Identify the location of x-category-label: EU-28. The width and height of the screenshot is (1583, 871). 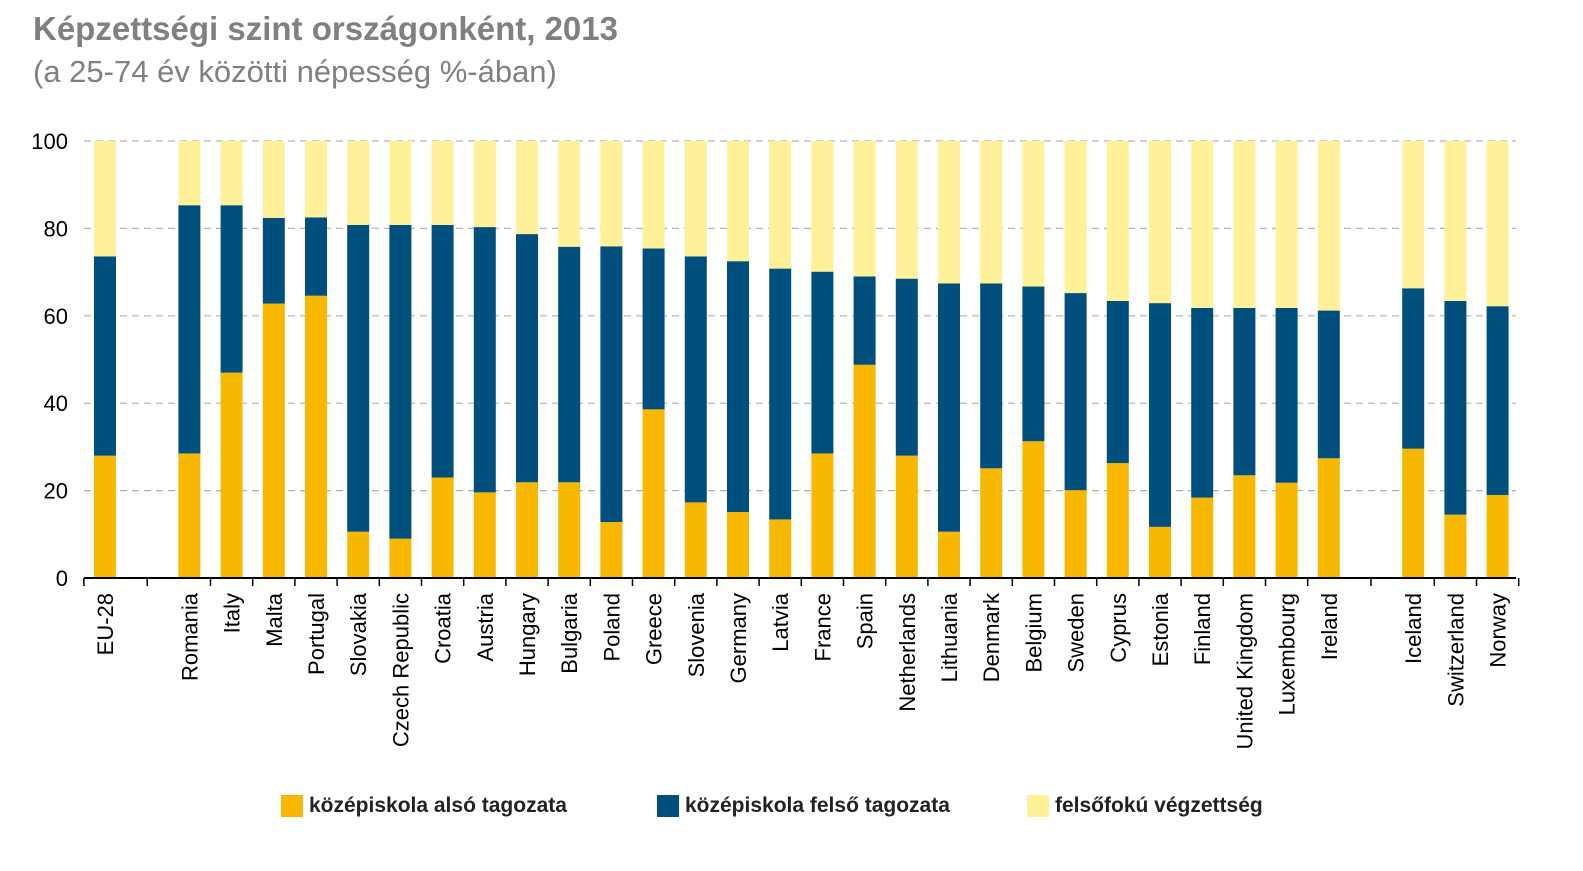
(105, 624).